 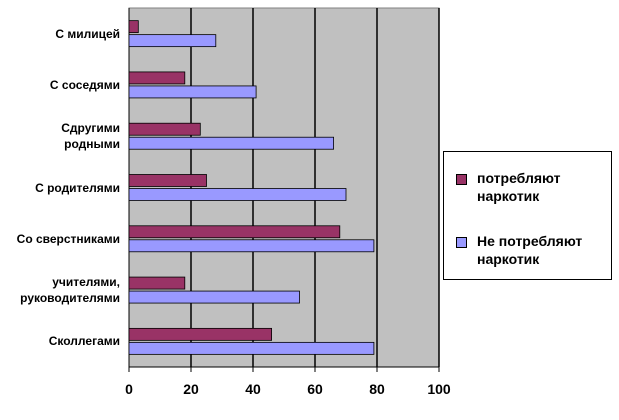 What do you see at coordinates (77, 187) in the screenshot?
I see `category-label-4-line-1: С родителями` at bounding box center [77, 187].